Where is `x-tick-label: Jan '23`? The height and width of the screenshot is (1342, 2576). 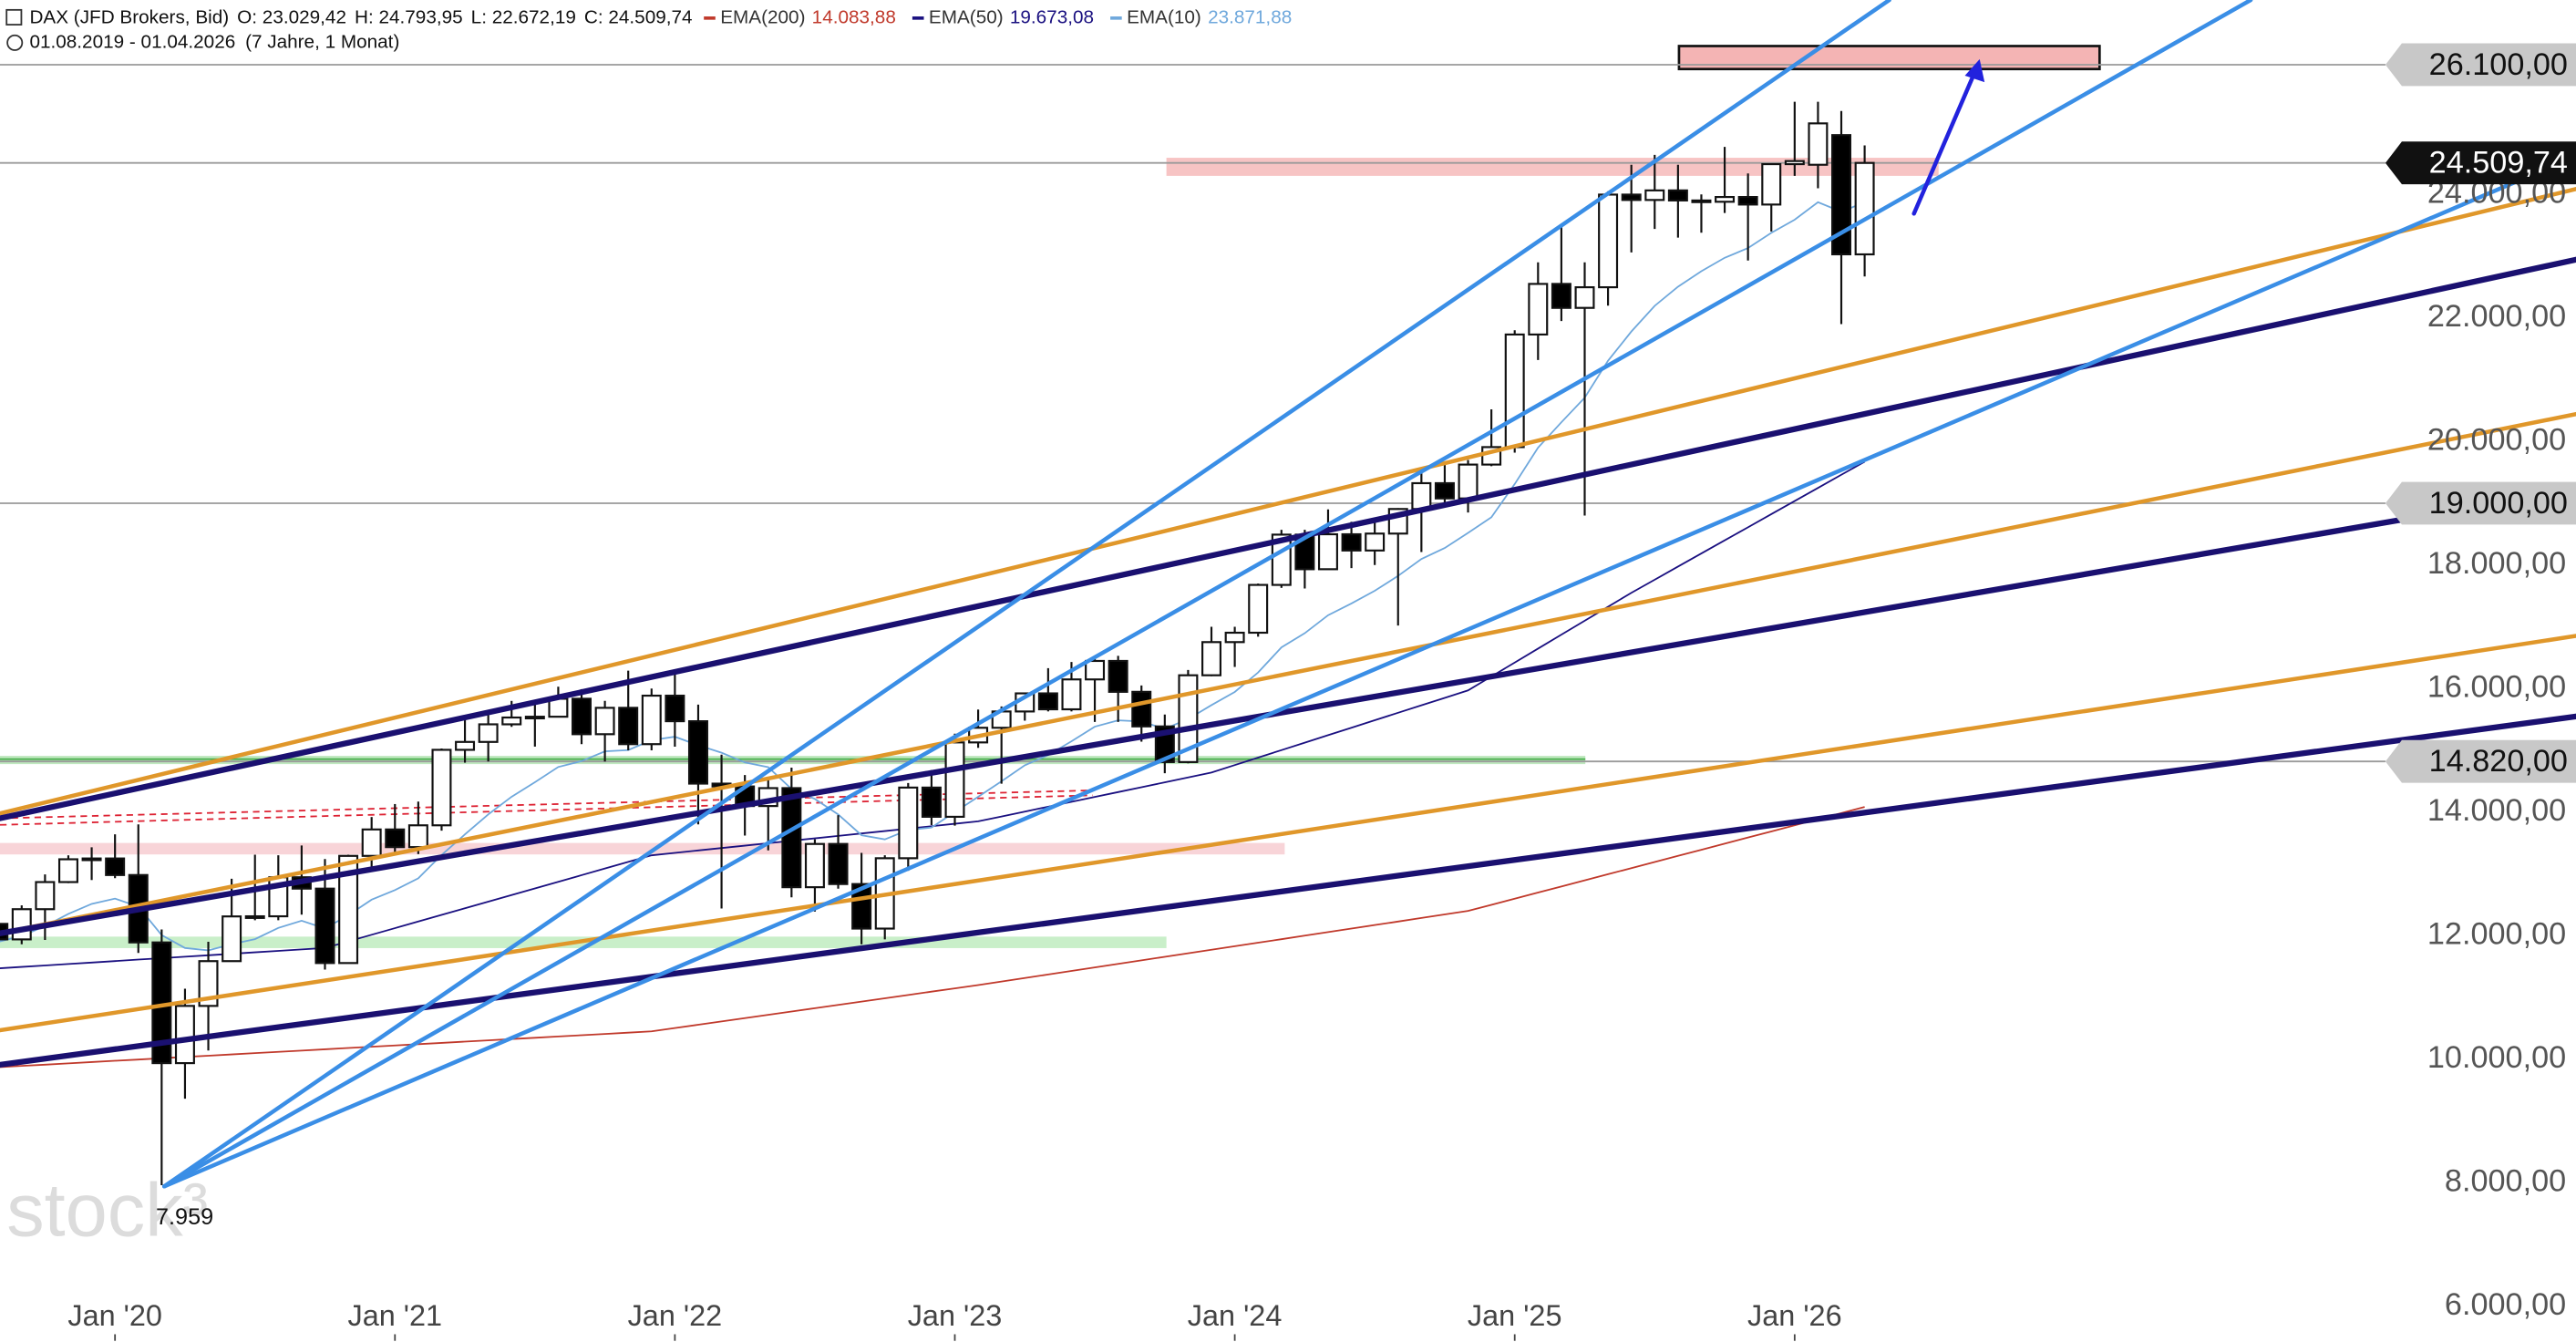
x-tick-label: Jan '23 is located at coordinates (955, 1315).